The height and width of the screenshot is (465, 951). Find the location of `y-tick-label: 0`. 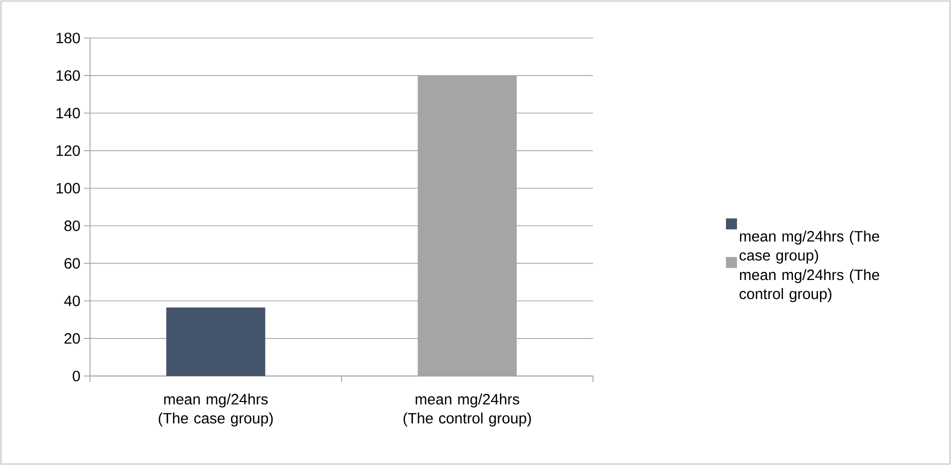

y-tick-label: 0 is located at coordinates (76, 376).